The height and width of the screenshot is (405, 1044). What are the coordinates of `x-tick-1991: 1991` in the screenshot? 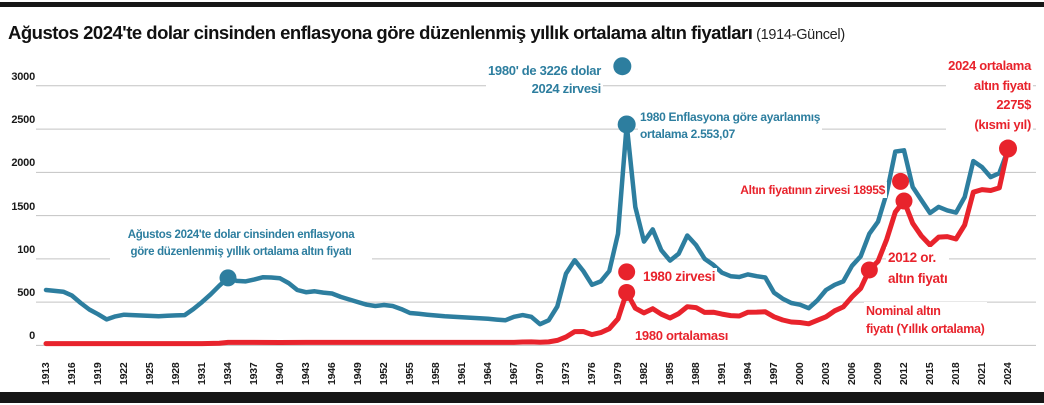 It's located at (722, 373).